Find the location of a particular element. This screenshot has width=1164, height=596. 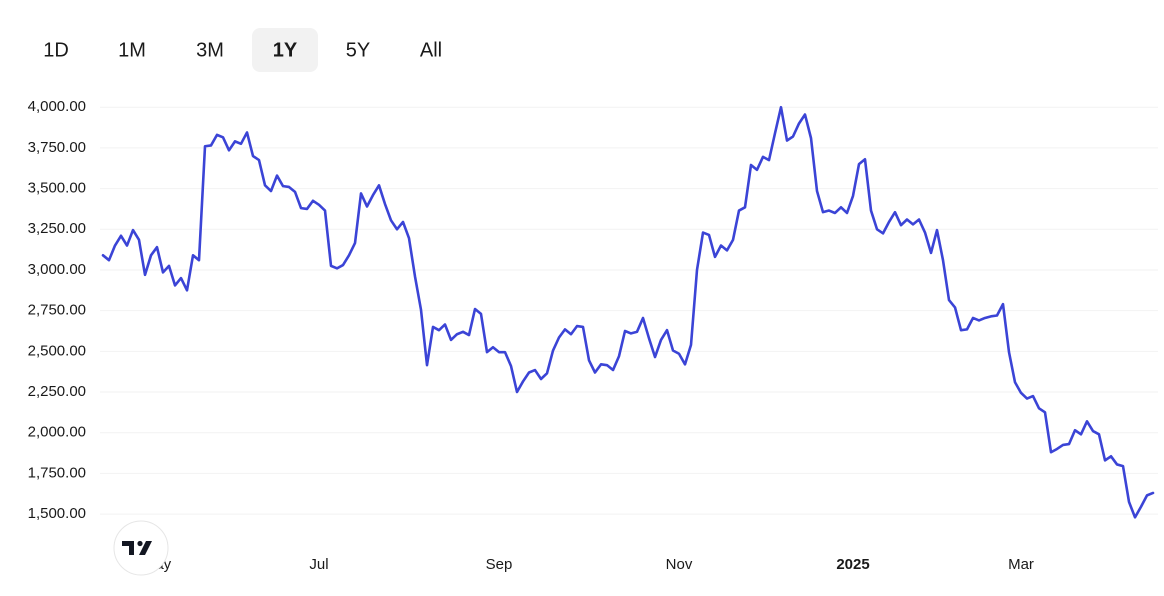

y-tick-label: 3,500.00 is located at coordinates (57, 188).